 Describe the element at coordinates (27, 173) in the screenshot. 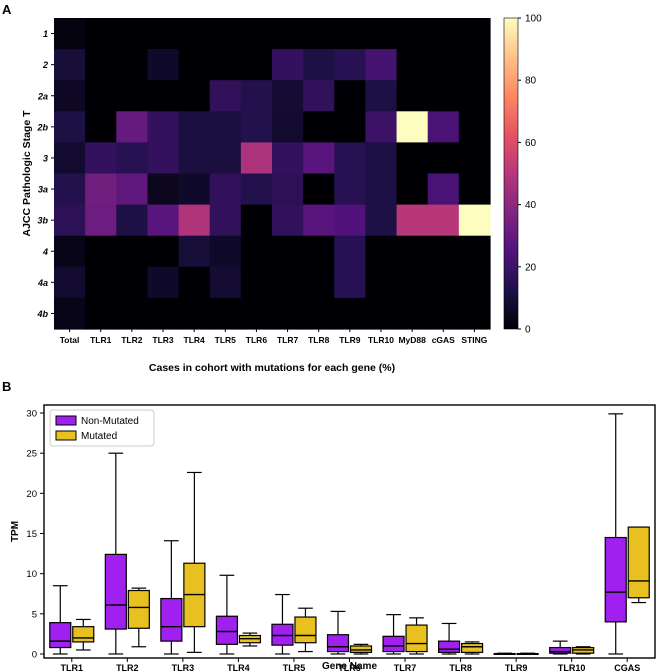

I see `y-axis-label: AJCC Pathologic Stage T` at that location.